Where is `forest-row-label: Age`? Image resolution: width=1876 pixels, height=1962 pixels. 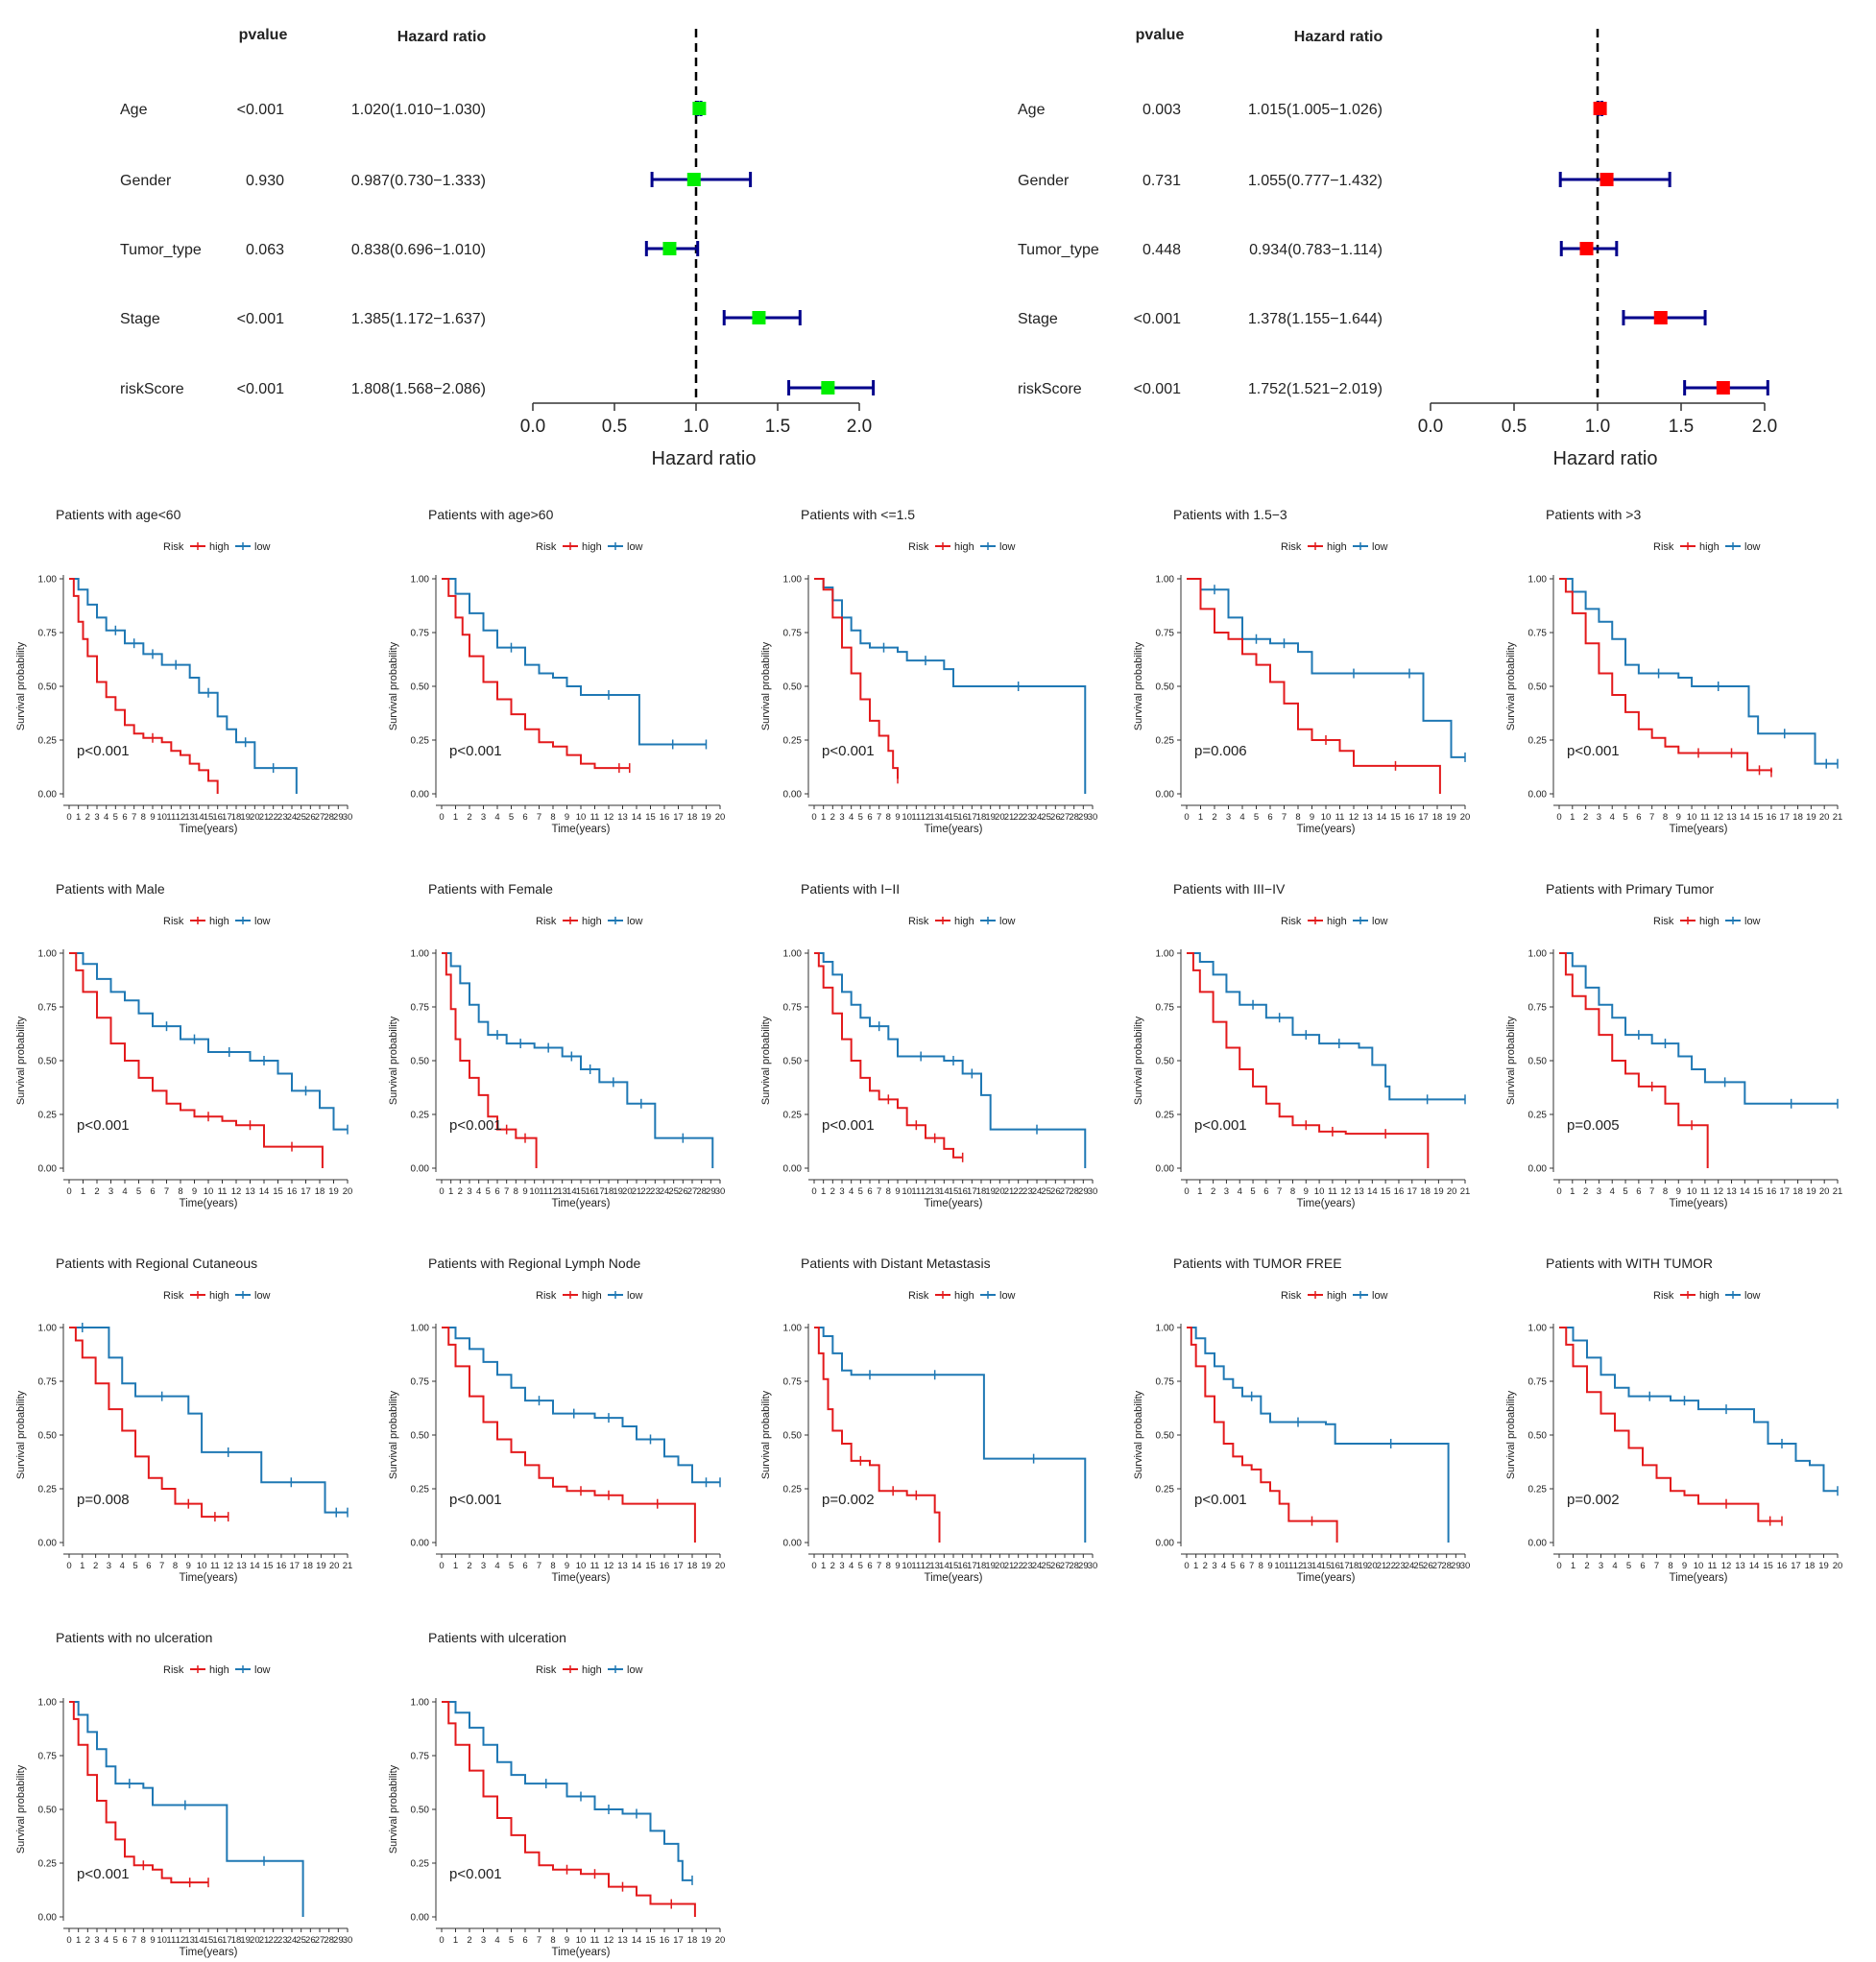 forest-row-label: Age is located at coordinates (1032, 110).